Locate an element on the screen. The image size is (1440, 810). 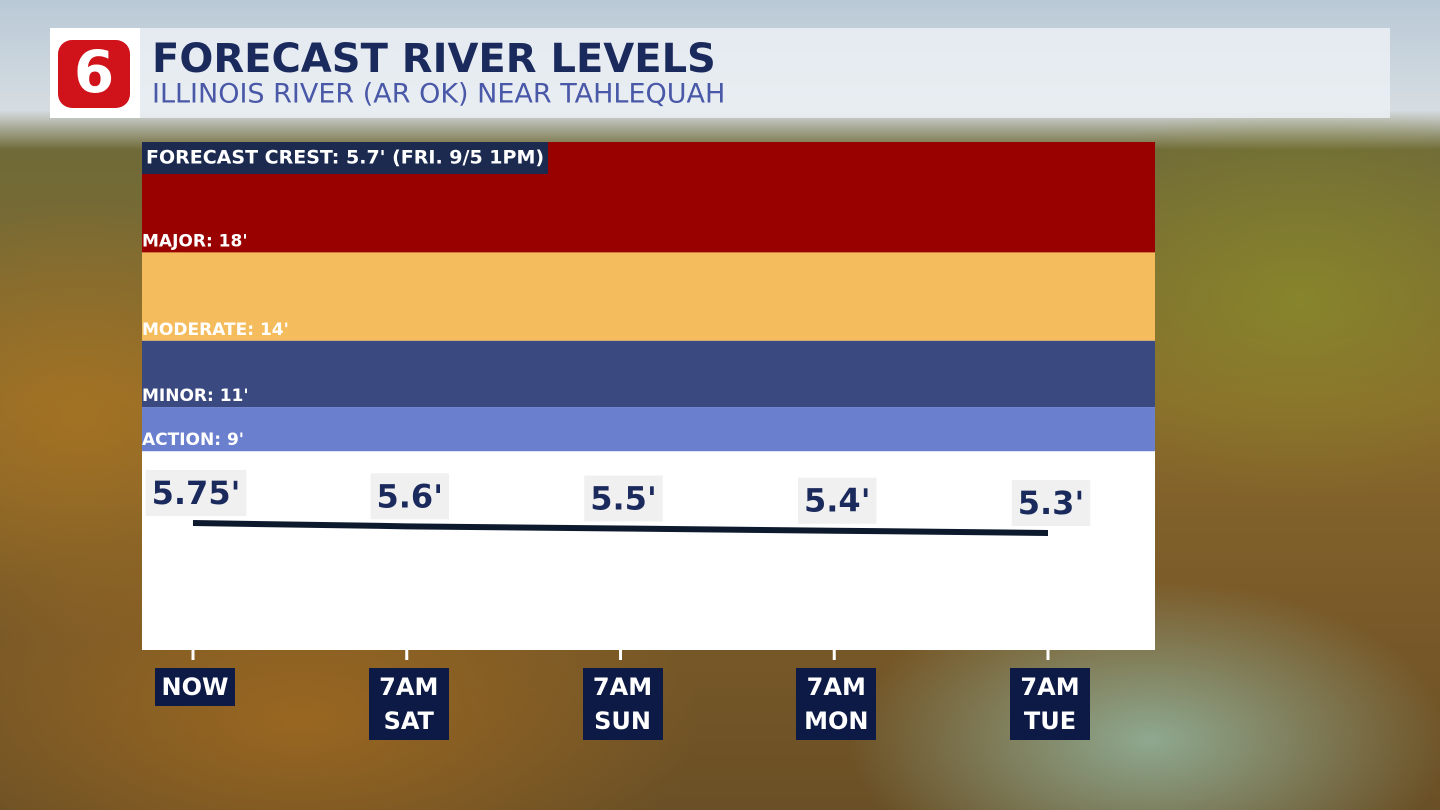
band-label: MODERATE: 14' is located at coordinates (215, 330).